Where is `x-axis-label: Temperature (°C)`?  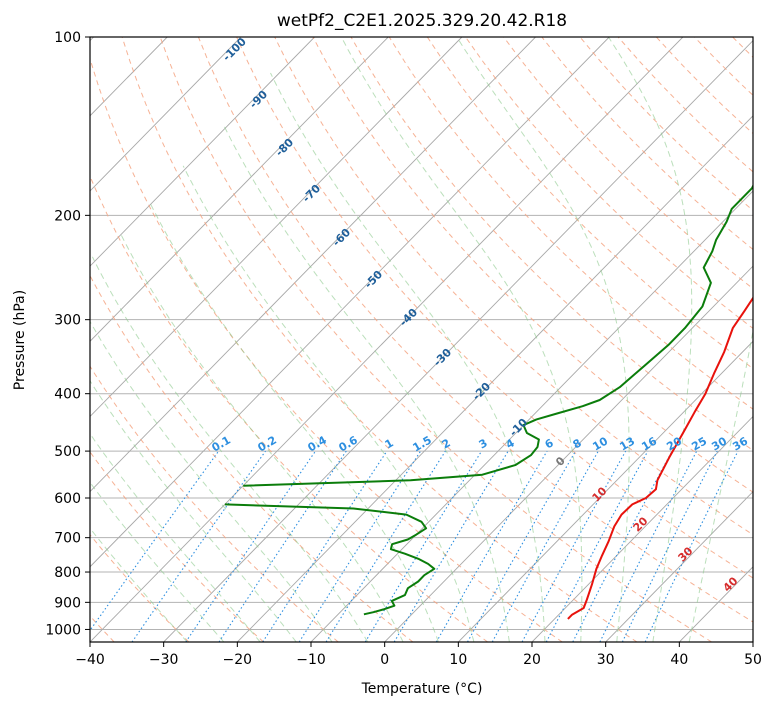
x-axis-label: Temperature (°C) is located at coordinates (422, 689).